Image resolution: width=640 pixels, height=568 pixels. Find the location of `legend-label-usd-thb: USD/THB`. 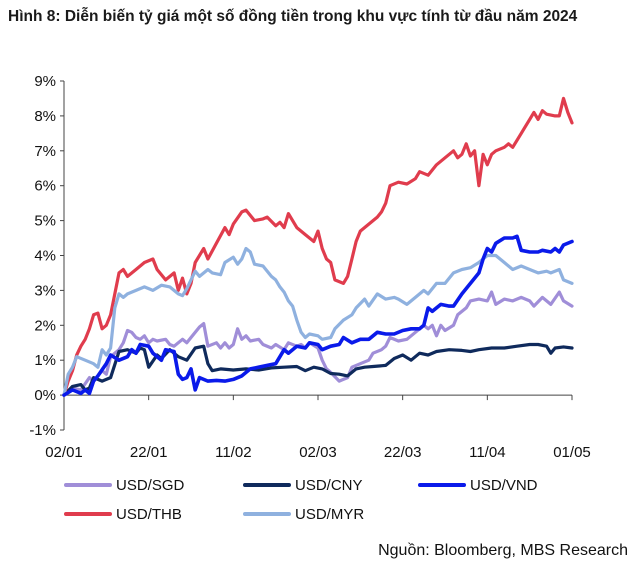

legend-label-usd-thb: USD/THB is located at coordinates (149, 514).